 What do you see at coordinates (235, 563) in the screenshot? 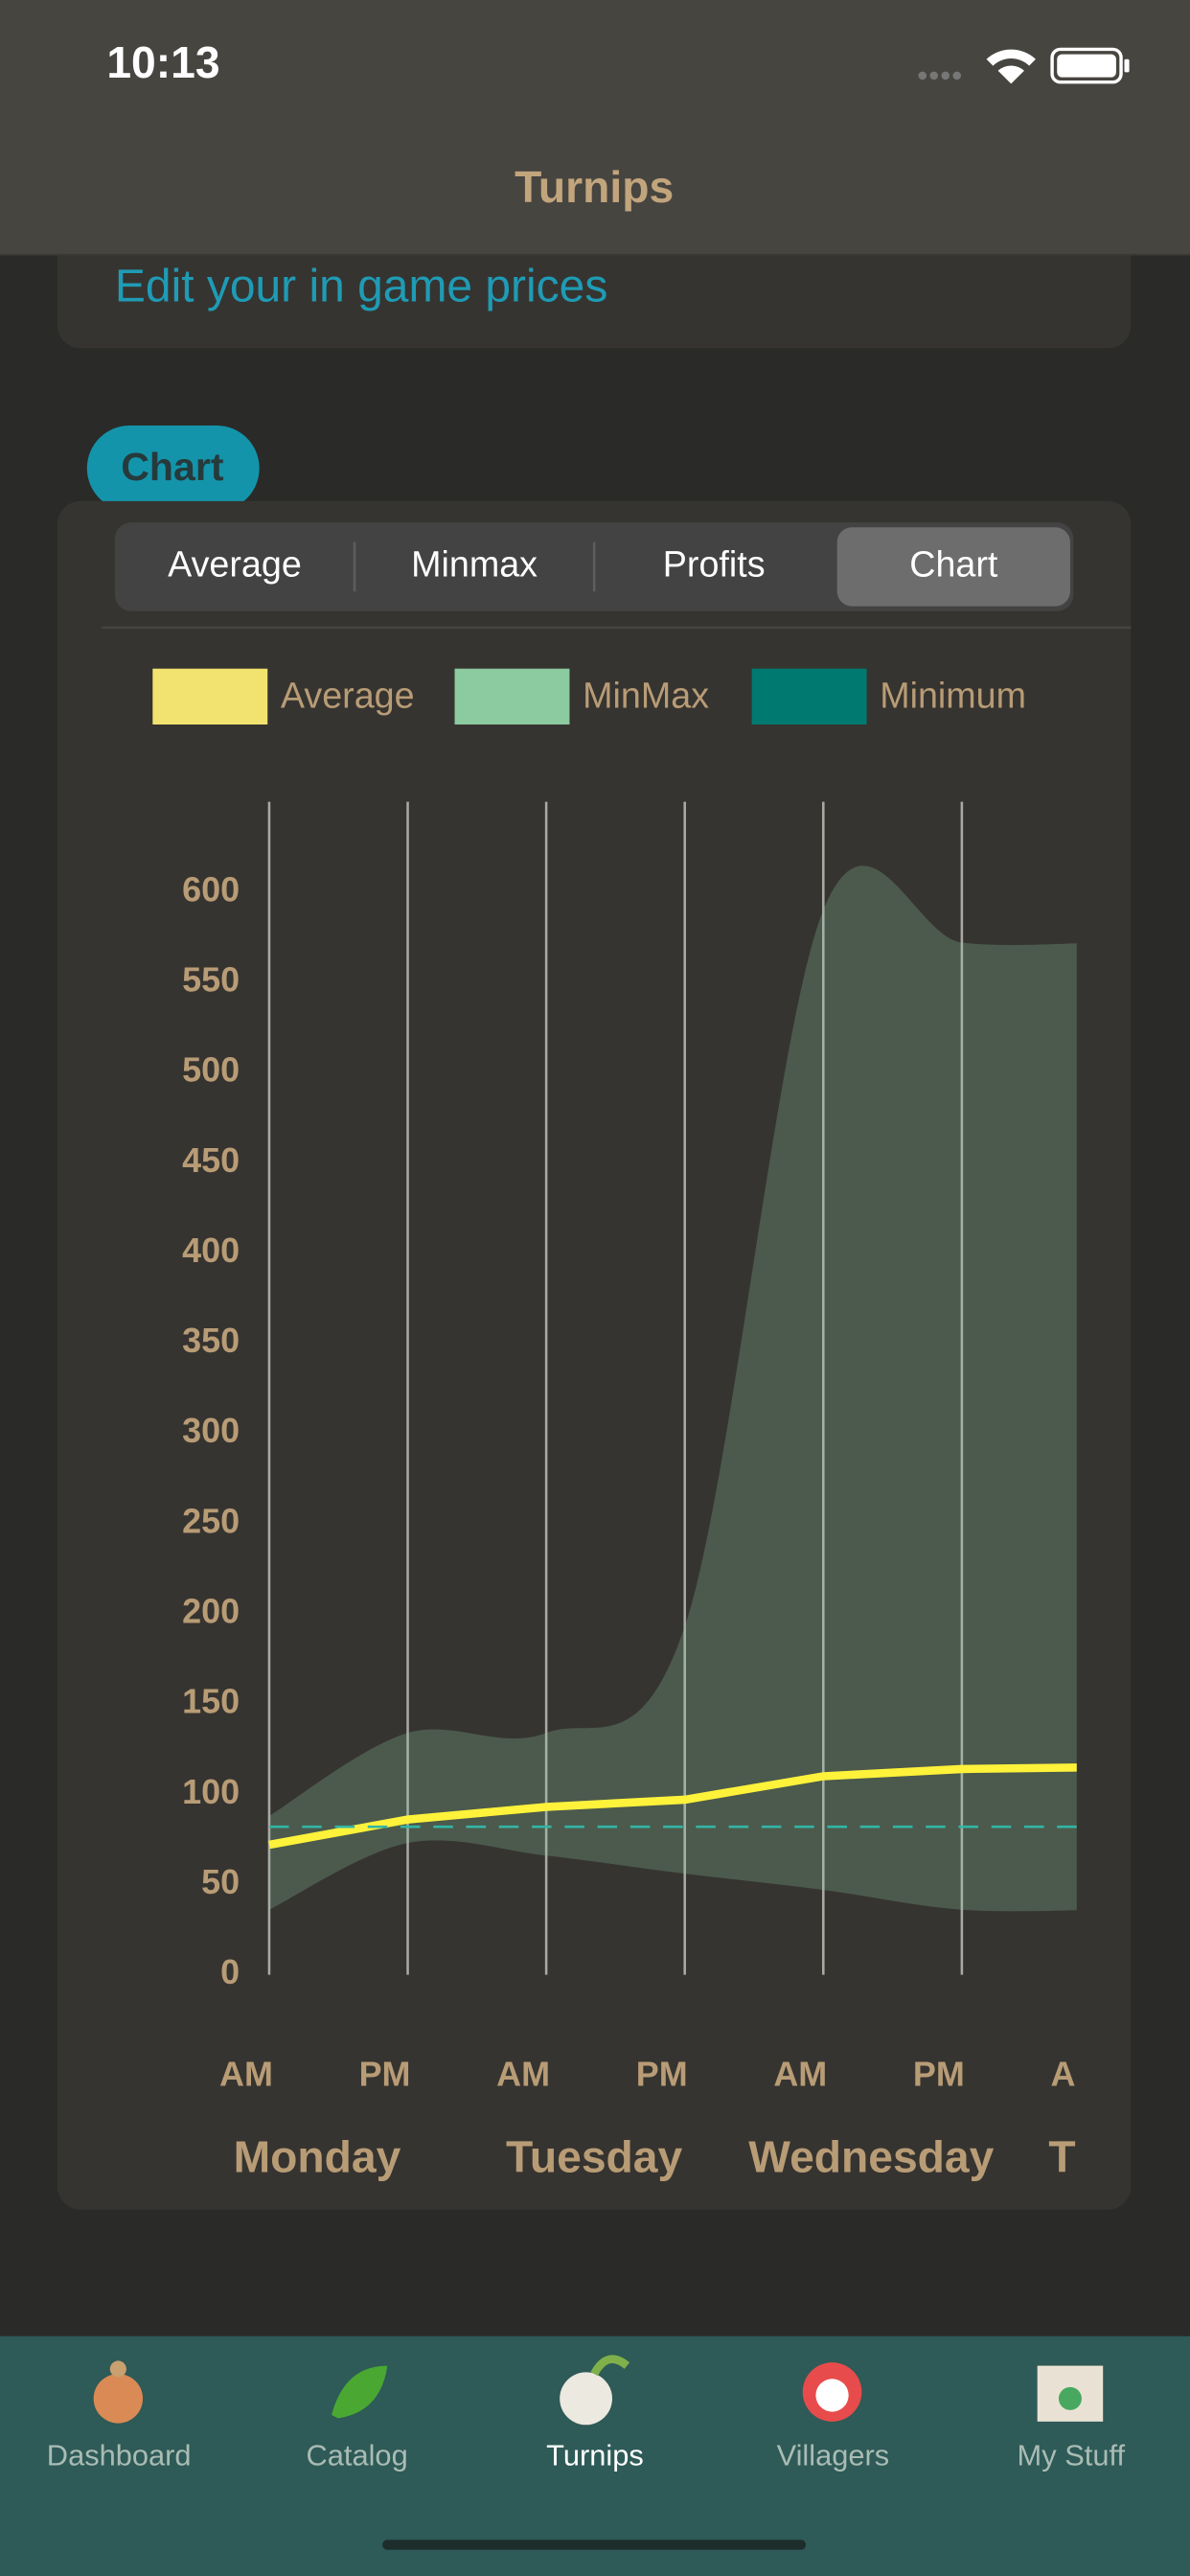
I see `segment-label: Average` at bounding box center [235, 563].